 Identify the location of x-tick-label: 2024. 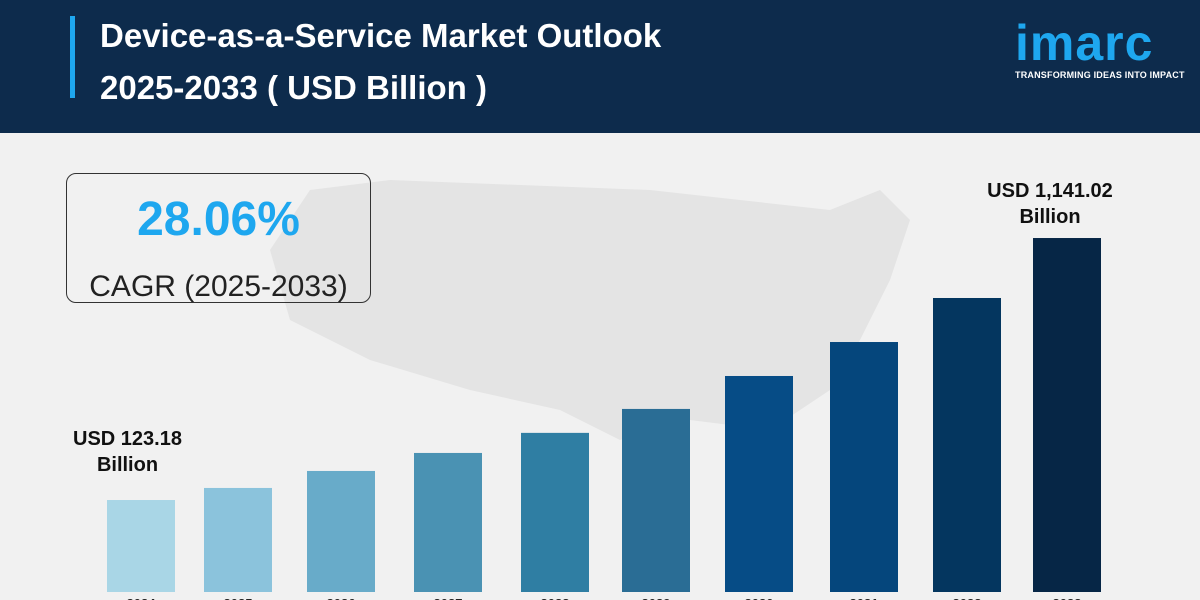
(142, 598).